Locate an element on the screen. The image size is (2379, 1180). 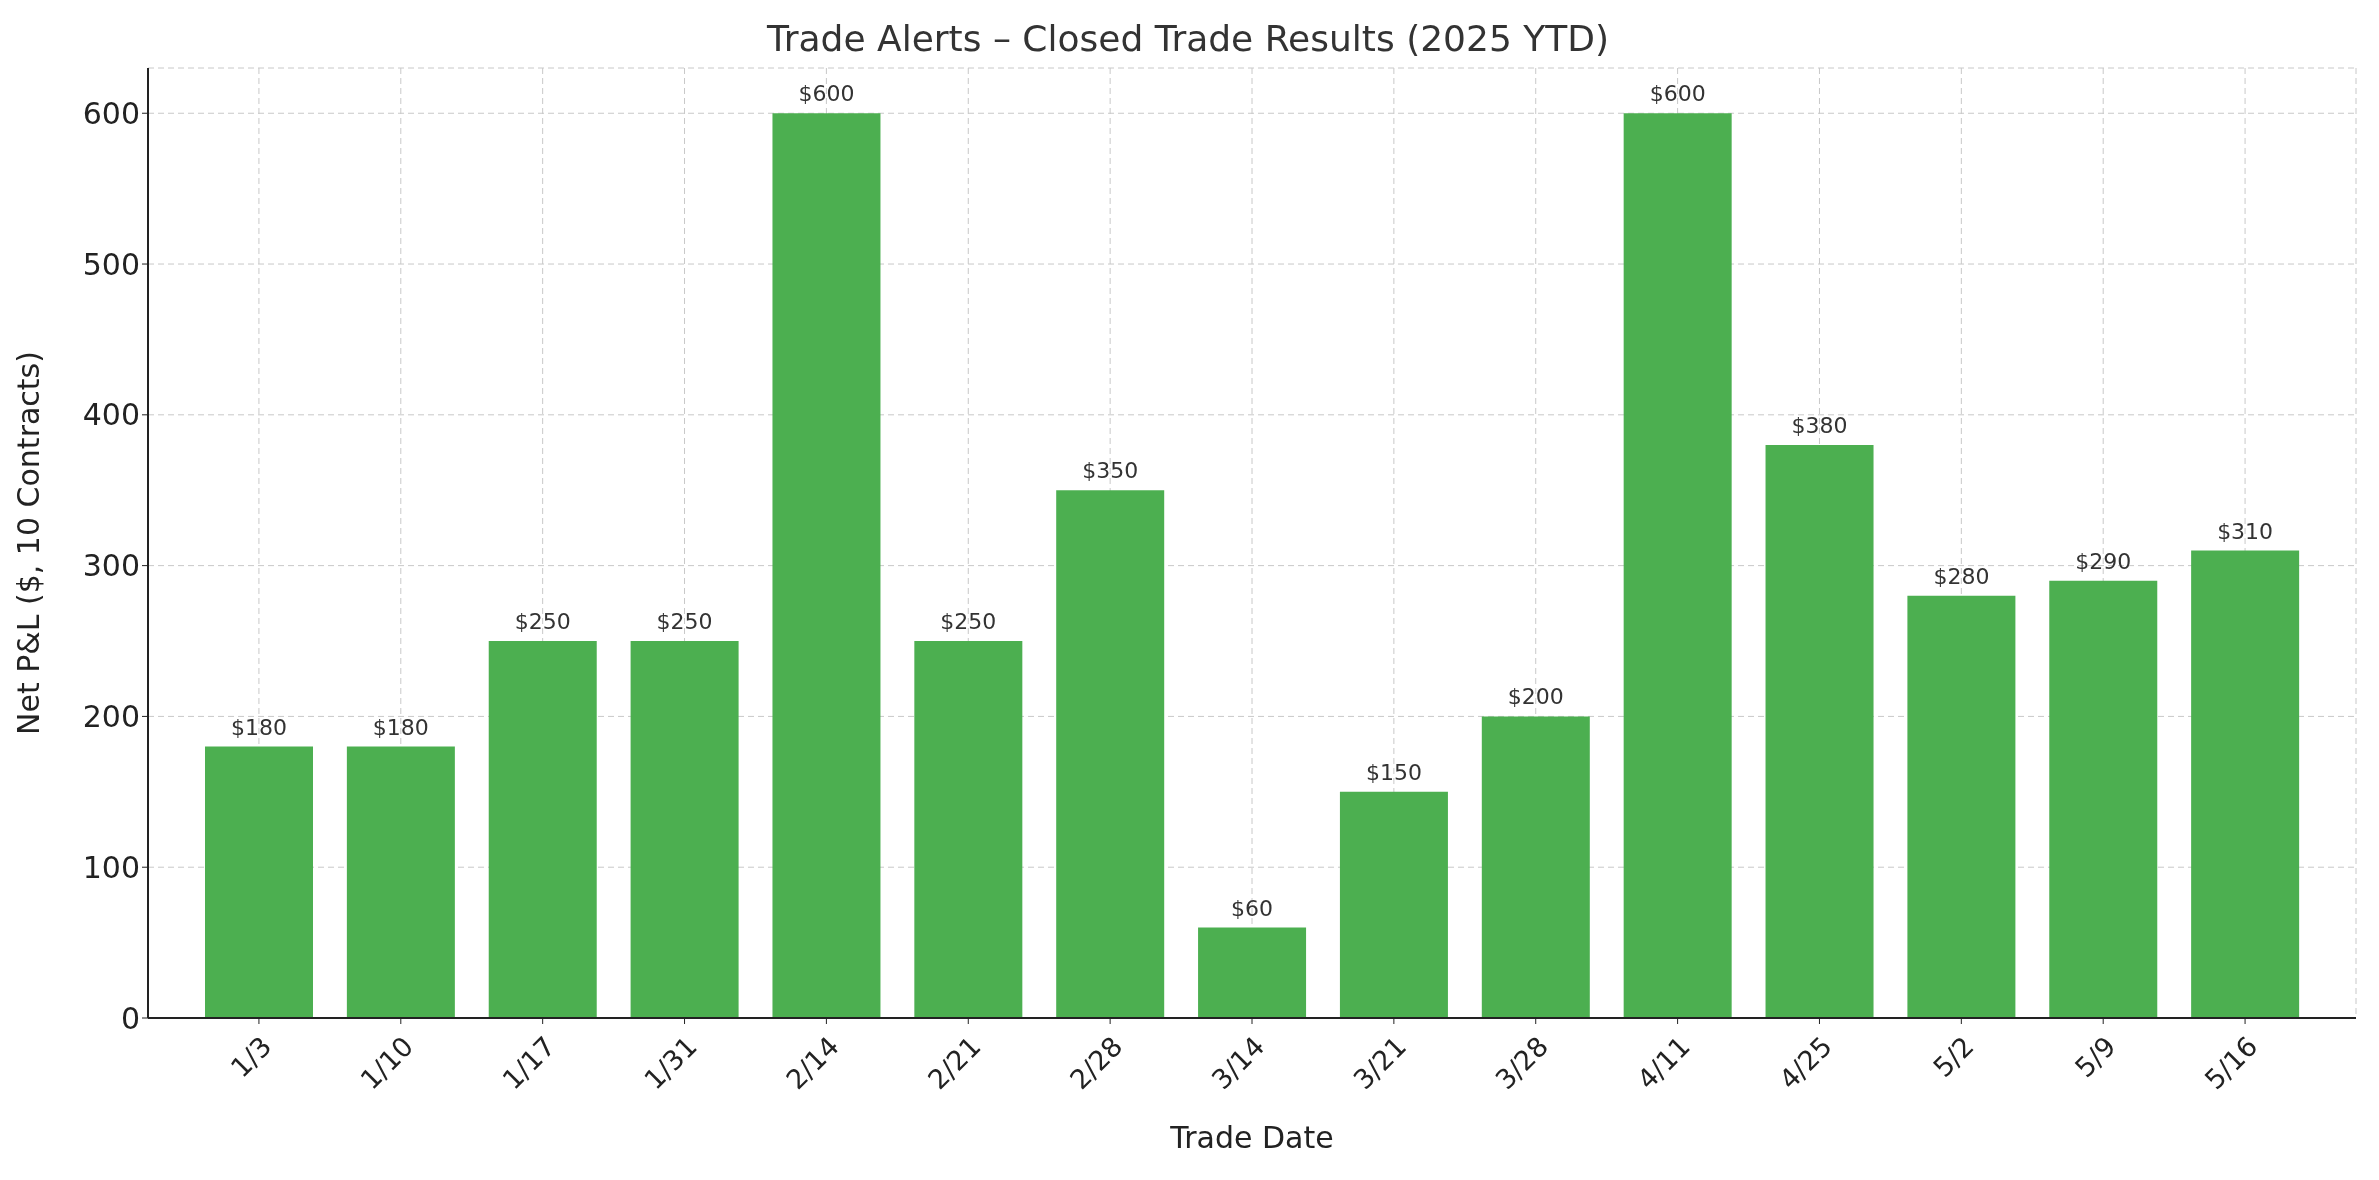
x-tick-label: 5/9 is located at coordinates (2095, 1057).